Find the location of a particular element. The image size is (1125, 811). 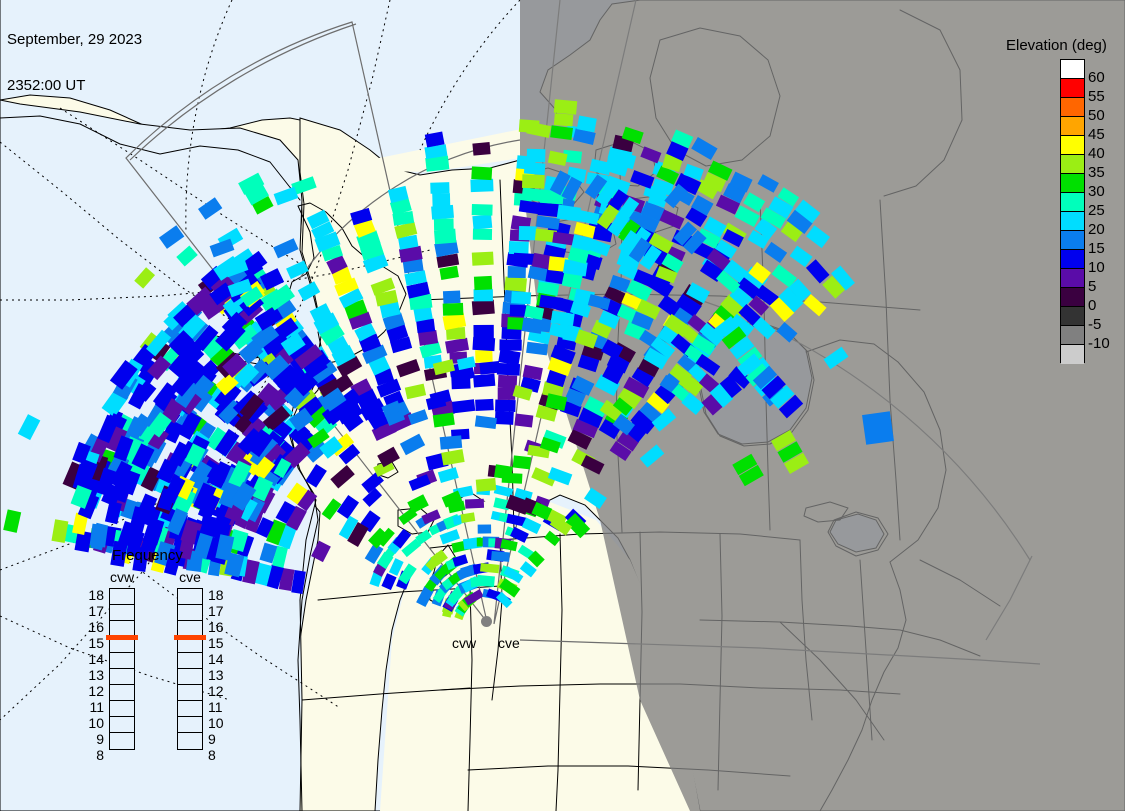

frequency-scale-value: 8 is located at coordinates (100, 755).